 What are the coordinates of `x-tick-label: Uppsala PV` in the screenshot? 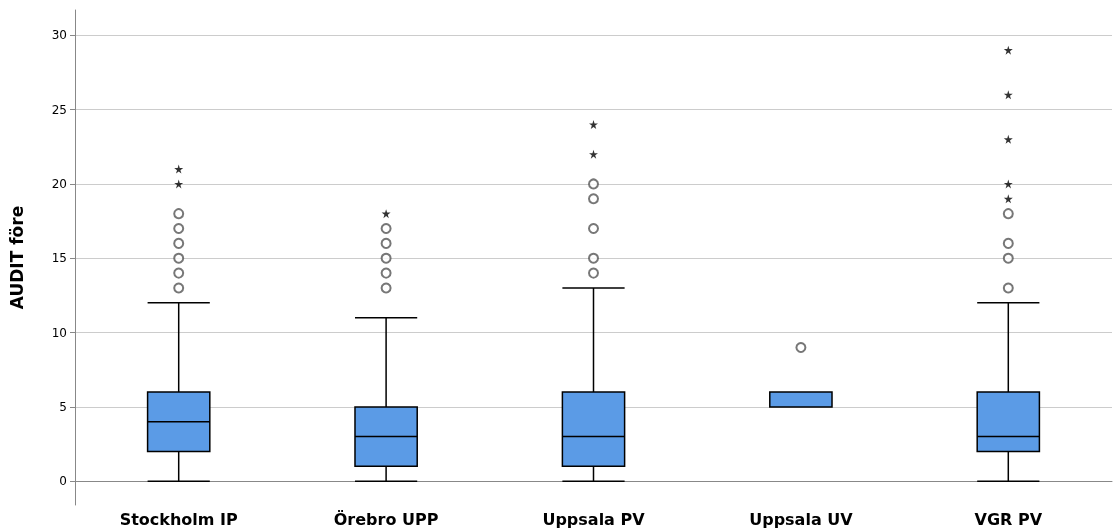 It's located at (594, 519).